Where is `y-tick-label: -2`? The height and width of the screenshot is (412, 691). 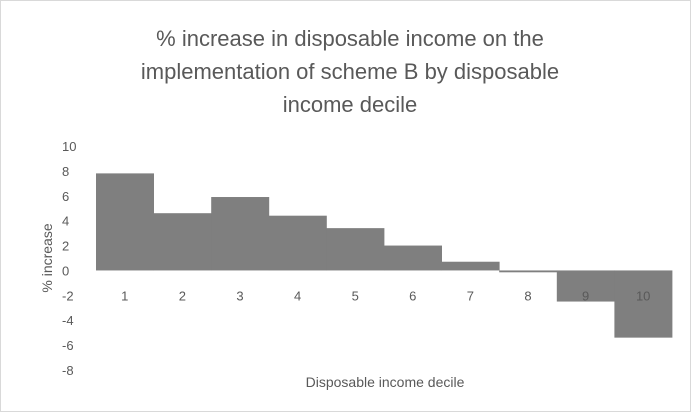 y-tick-label: -2 is located at coordinates (68, 295).